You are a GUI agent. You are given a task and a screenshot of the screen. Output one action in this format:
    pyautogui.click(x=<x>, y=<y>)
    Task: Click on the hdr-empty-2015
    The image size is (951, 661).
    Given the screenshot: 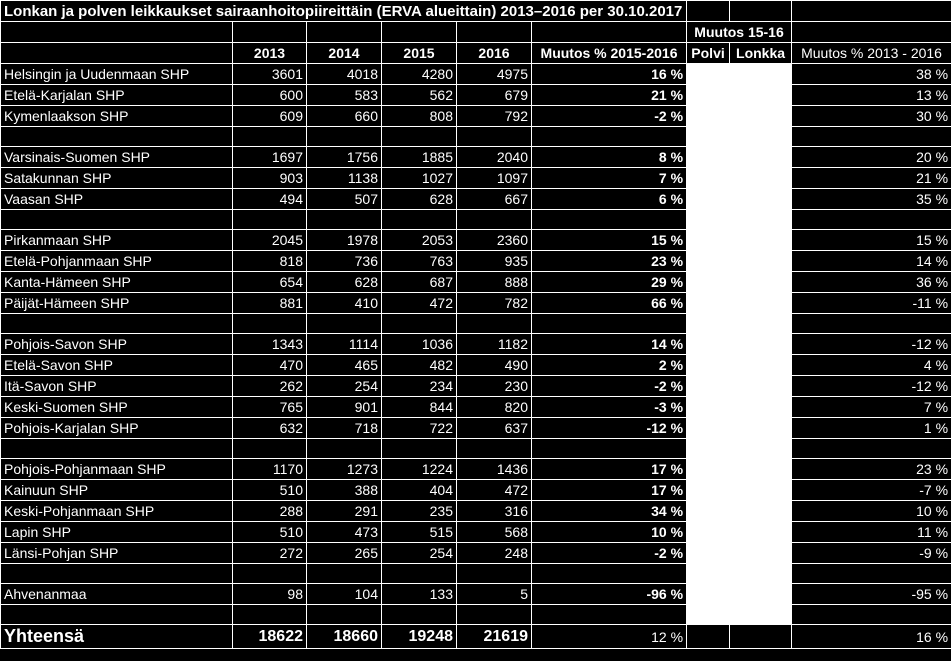 What is the action you would take?
    pyautogui.click(x=419, y=32)
    